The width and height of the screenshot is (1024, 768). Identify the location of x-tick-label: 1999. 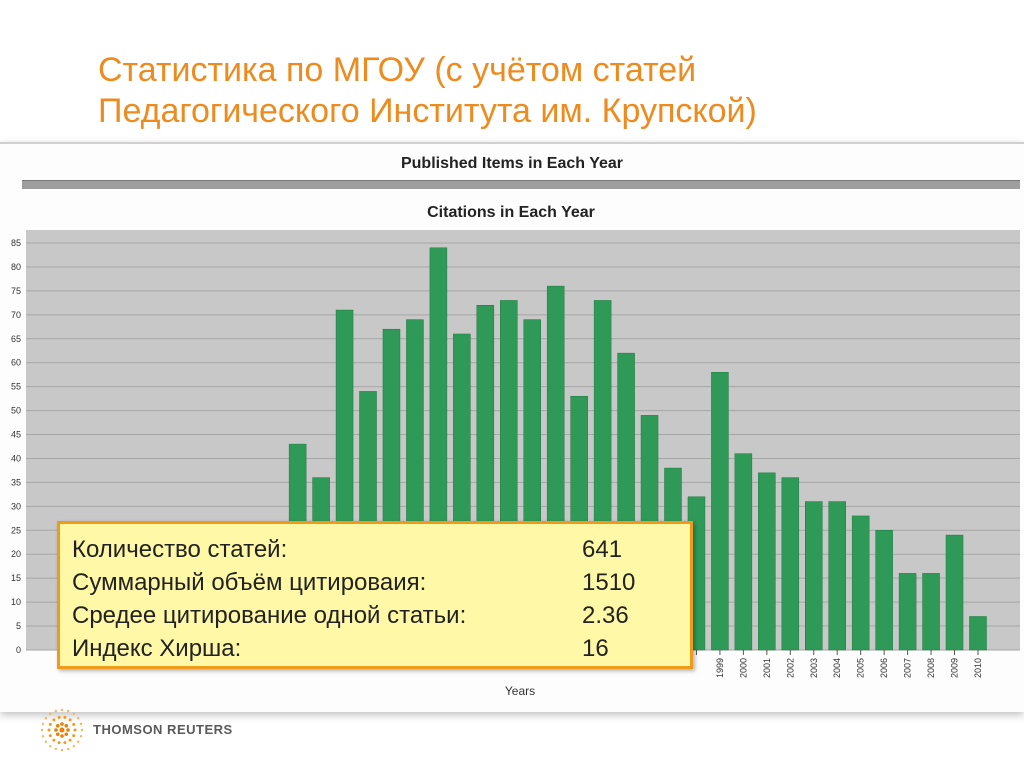
(720, 668).